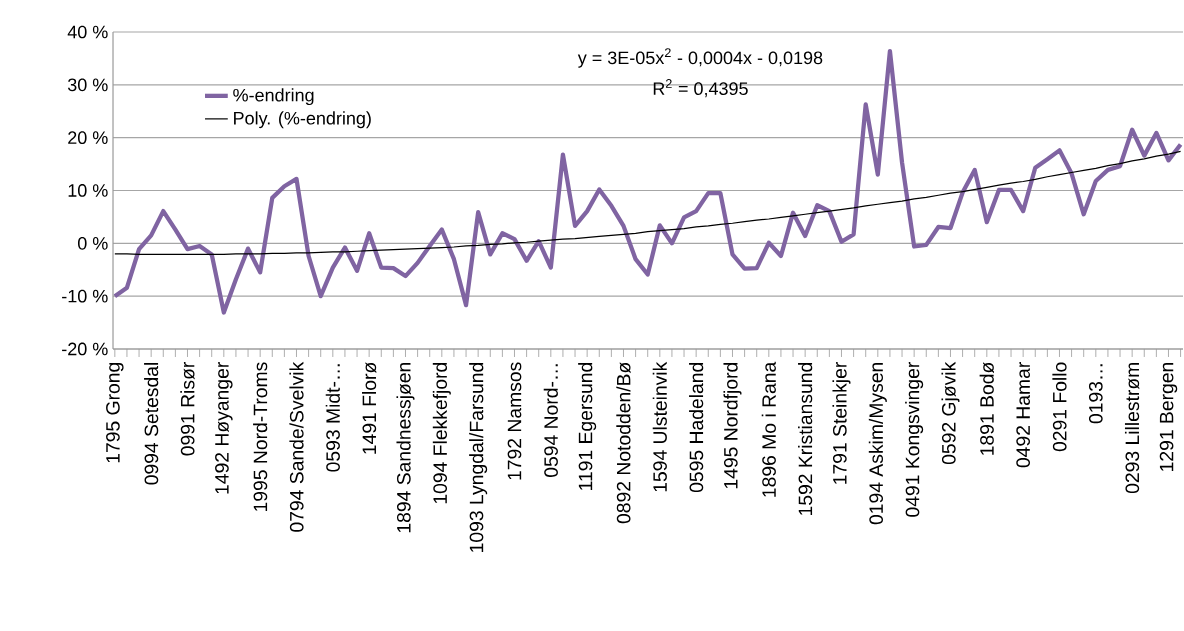 This screenshot has height=631, width=1184. What do you see at coordinates (877, 443) in the screenshot?
I see `x-tick-label: 0194 Askim/Mysen` at bounding box center [877, 443].